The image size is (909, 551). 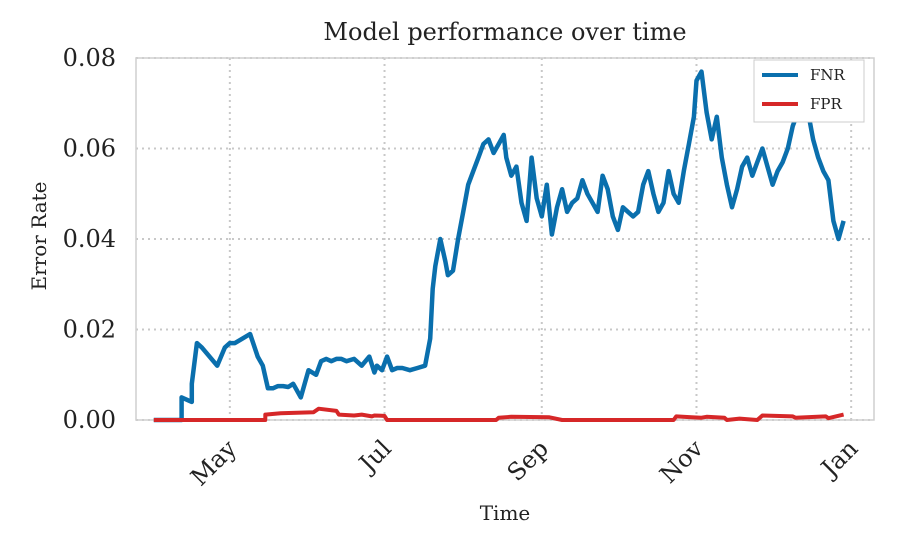 What do you see at coordinates (505, 513) in the screenshot?
I see `x-axis-label: Time` at bounding box center [505, 513].